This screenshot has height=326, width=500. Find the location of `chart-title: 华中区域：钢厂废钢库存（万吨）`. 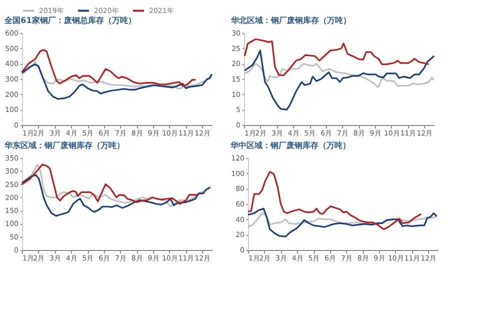

chart-title: 华中区域：钢厂废钢库存（万吨） is located at coordinates (290, 145).